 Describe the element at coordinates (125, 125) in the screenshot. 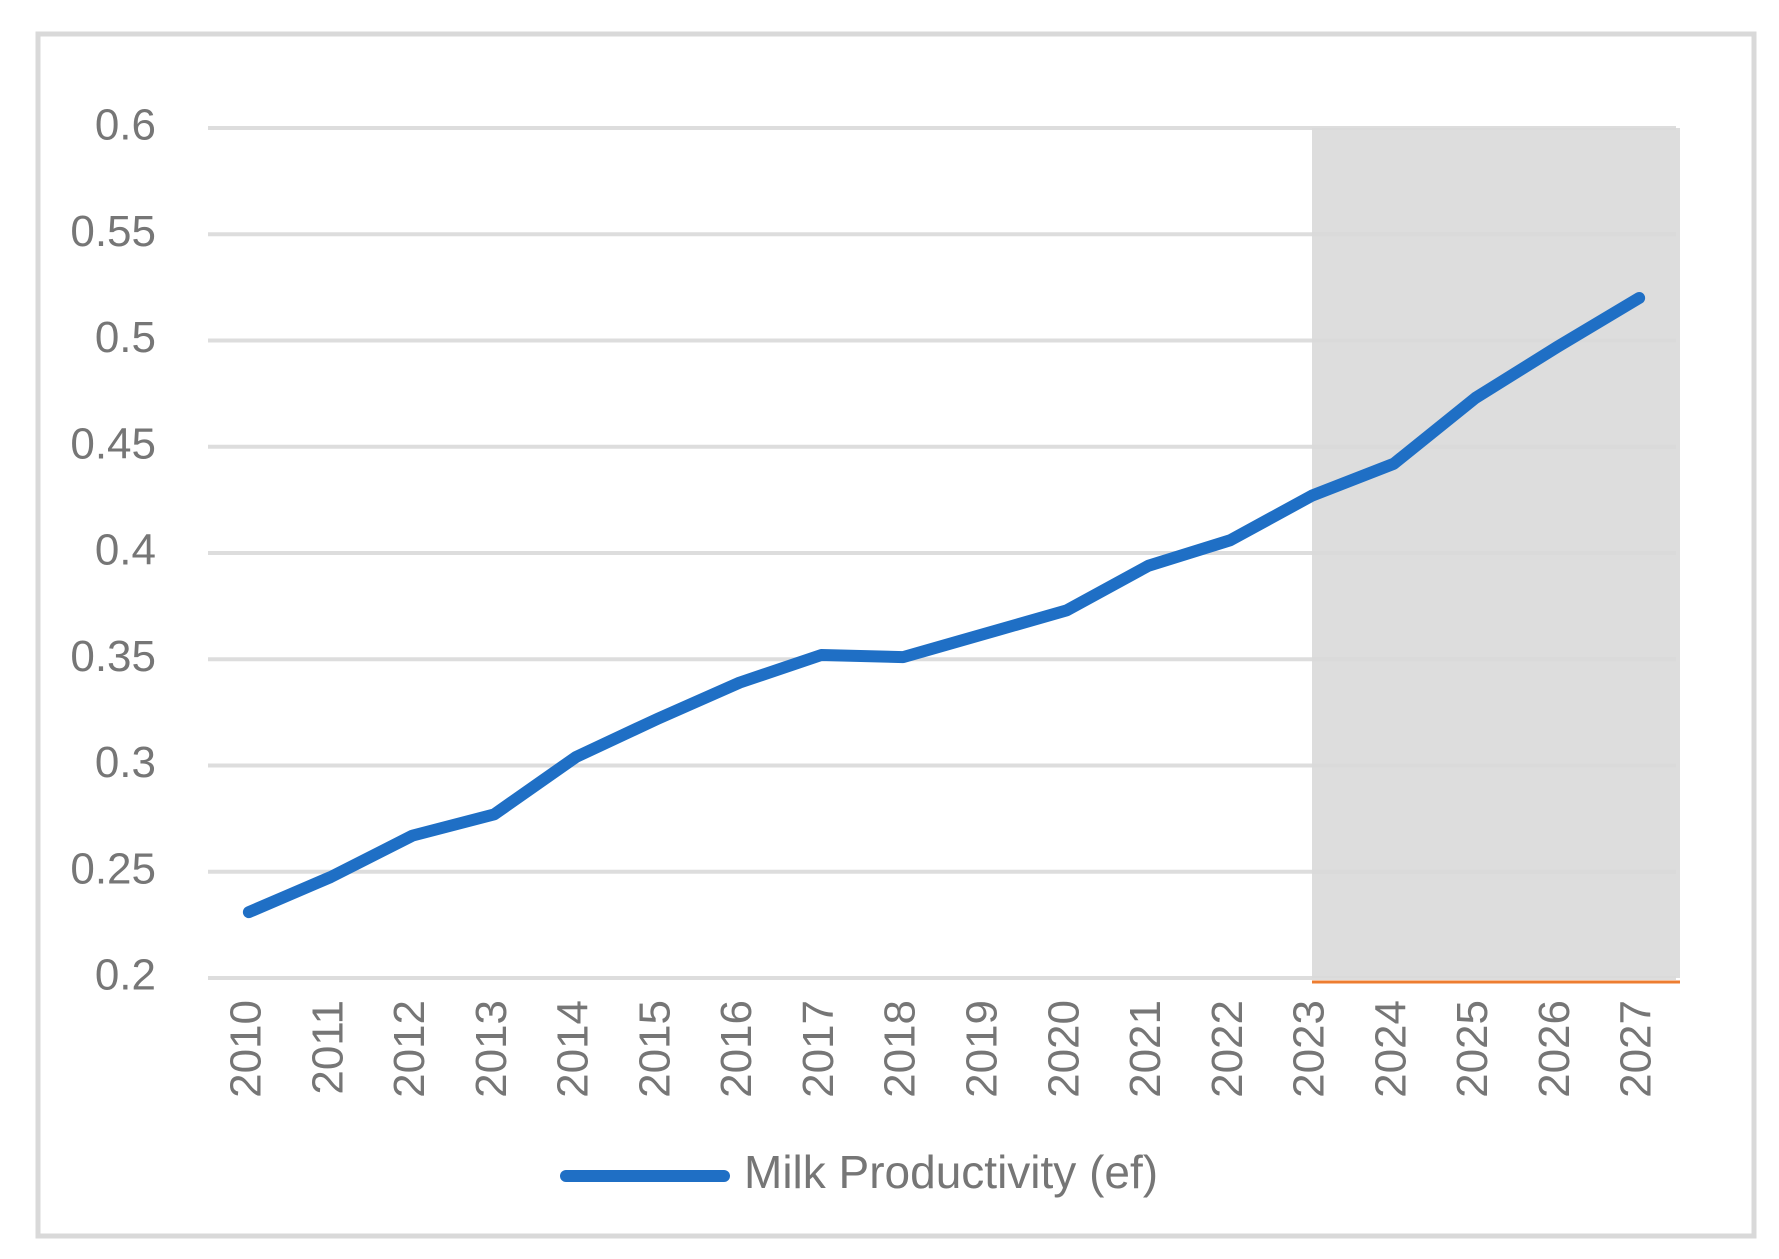

I see `y-tick-label: 0.6` at that location.